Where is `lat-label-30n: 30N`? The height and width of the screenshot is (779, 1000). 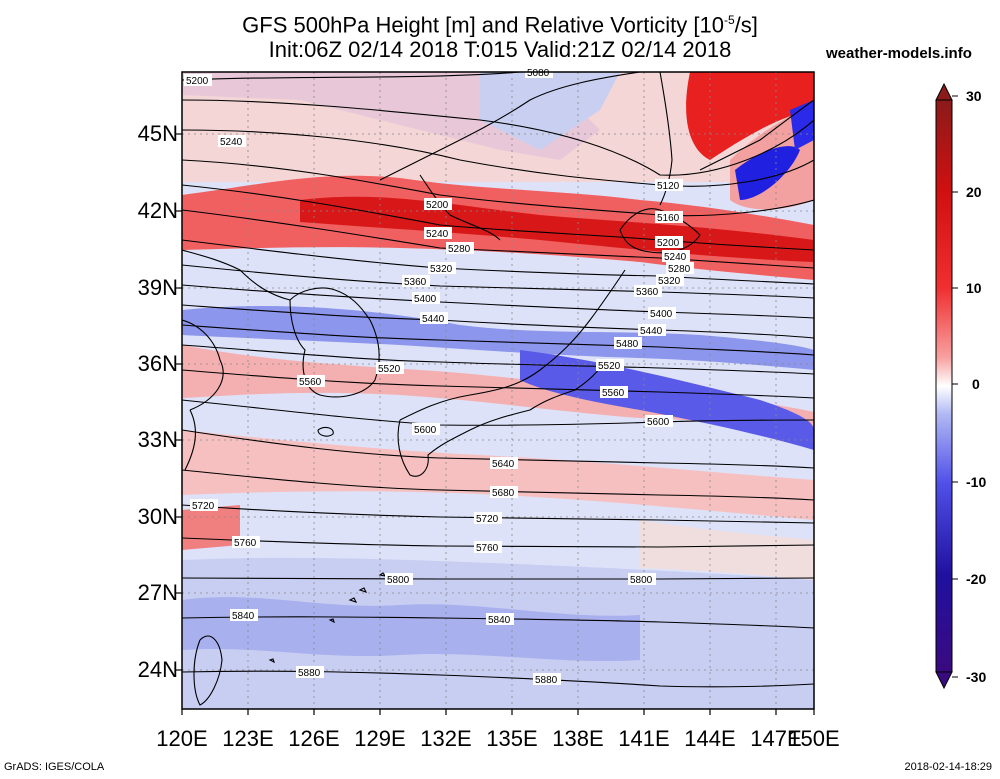
lat-label-30n: 30N is located at coordinates (157, 516).